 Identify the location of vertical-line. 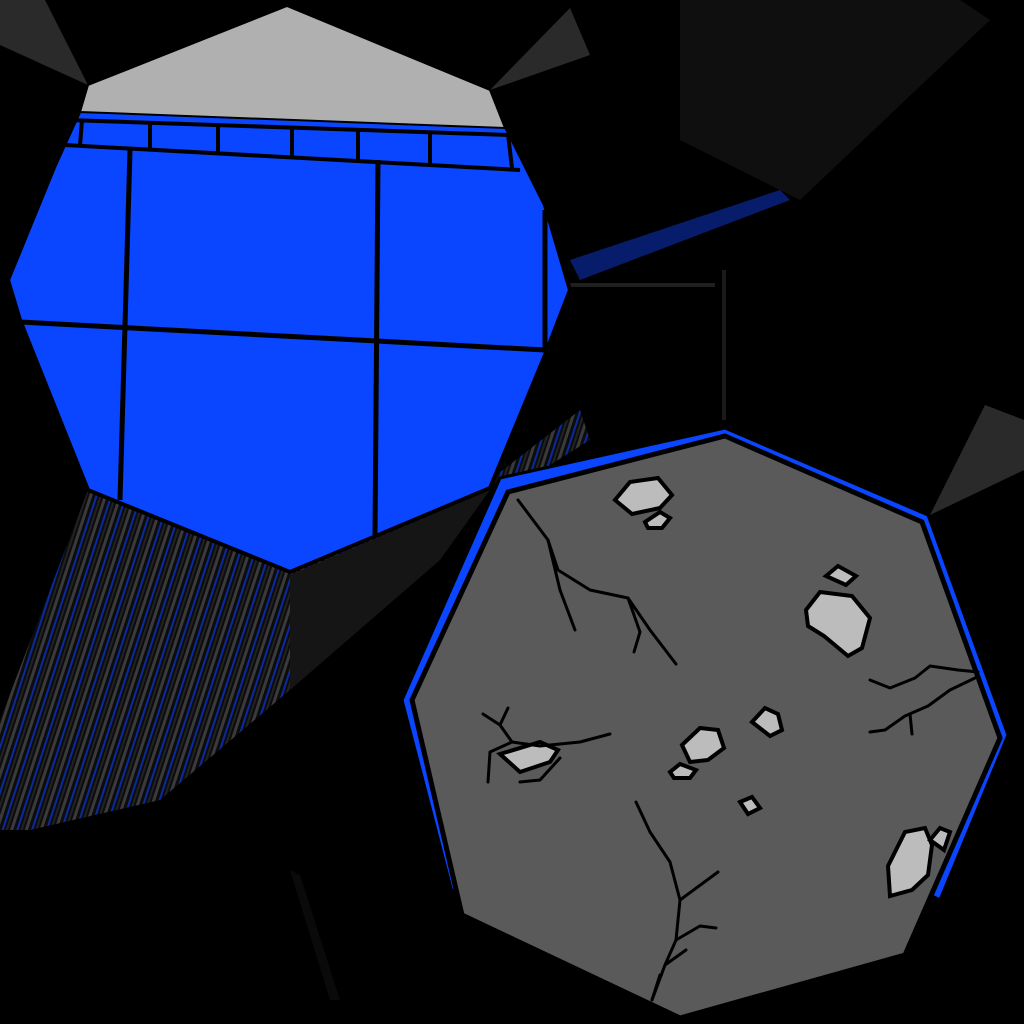
(724, 345).